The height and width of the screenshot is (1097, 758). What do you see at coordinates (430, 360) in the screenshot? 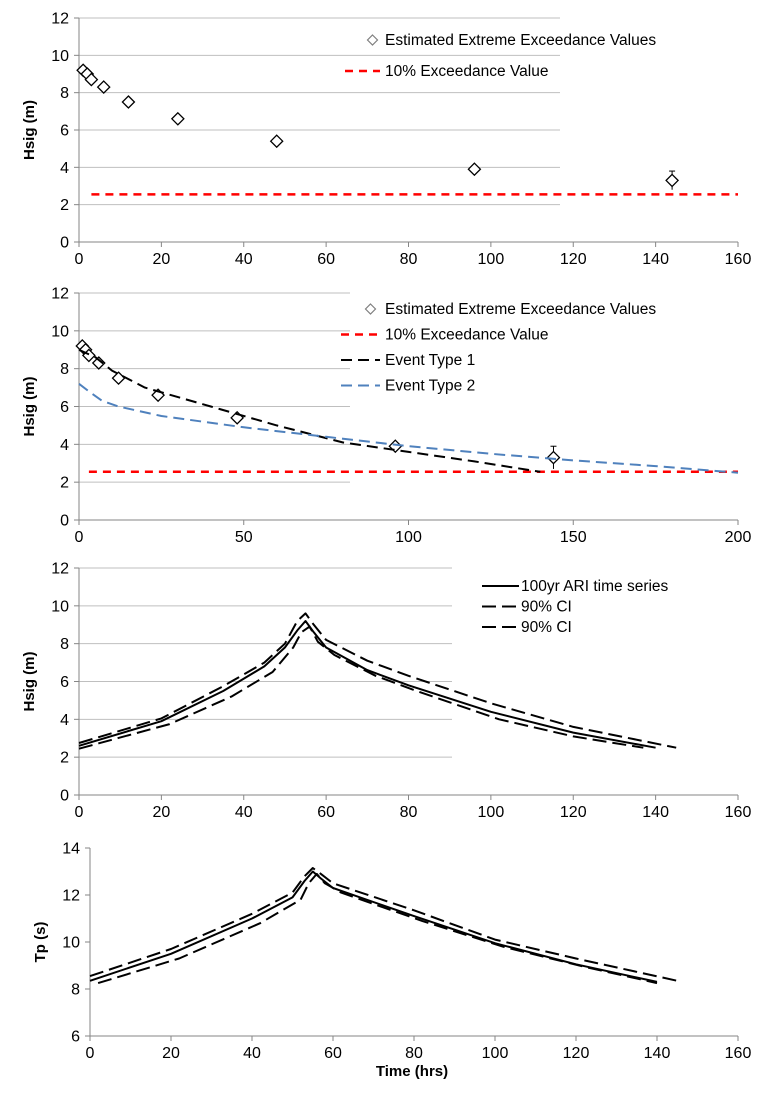
I see `legend-label: Event Type 1` at bounding box center [430, 360].